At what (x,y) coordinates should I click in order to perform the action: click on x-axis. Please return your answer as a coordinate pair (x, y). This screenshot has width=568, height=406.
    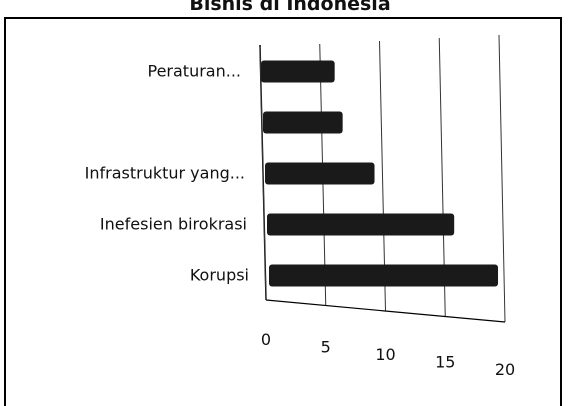
    Looking at the image, I should click on (385, 311).